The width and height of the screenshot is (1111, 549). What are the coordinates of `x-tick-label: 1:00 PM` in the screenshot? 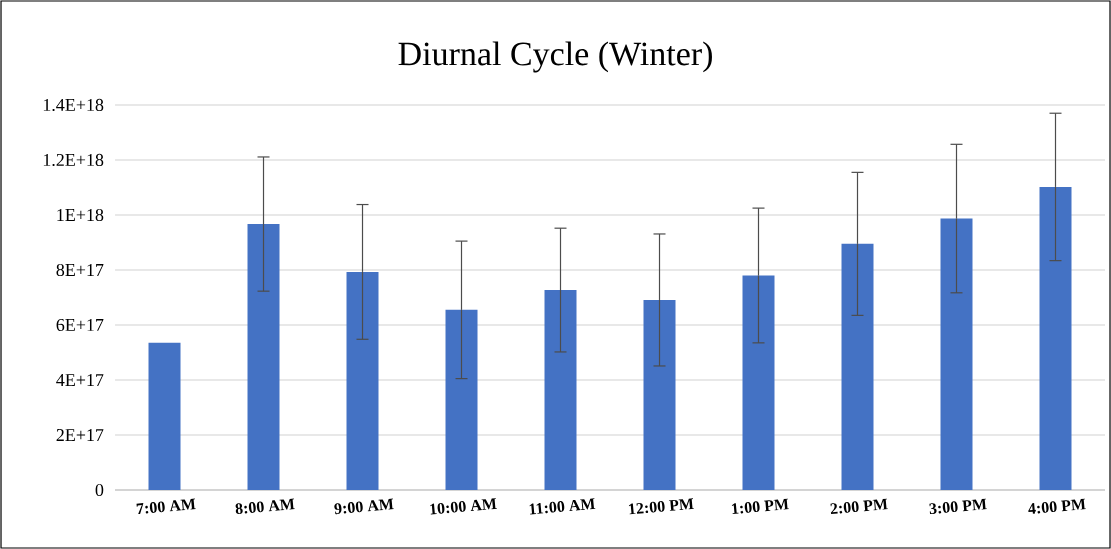 It's located at (760, 506).